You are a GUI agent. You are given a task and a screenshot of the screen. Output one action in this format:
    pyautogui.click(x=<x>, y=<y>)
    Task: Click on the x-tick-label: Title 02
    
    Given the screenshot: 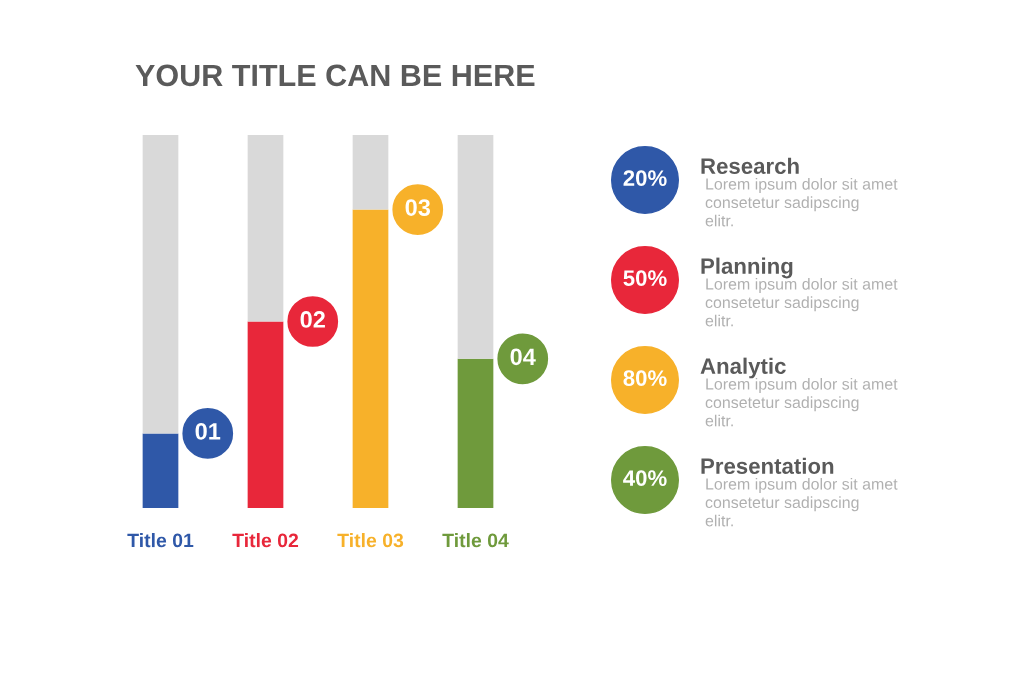 What is the action you would take?
    pyautogui.click(x=265, y=540)
    